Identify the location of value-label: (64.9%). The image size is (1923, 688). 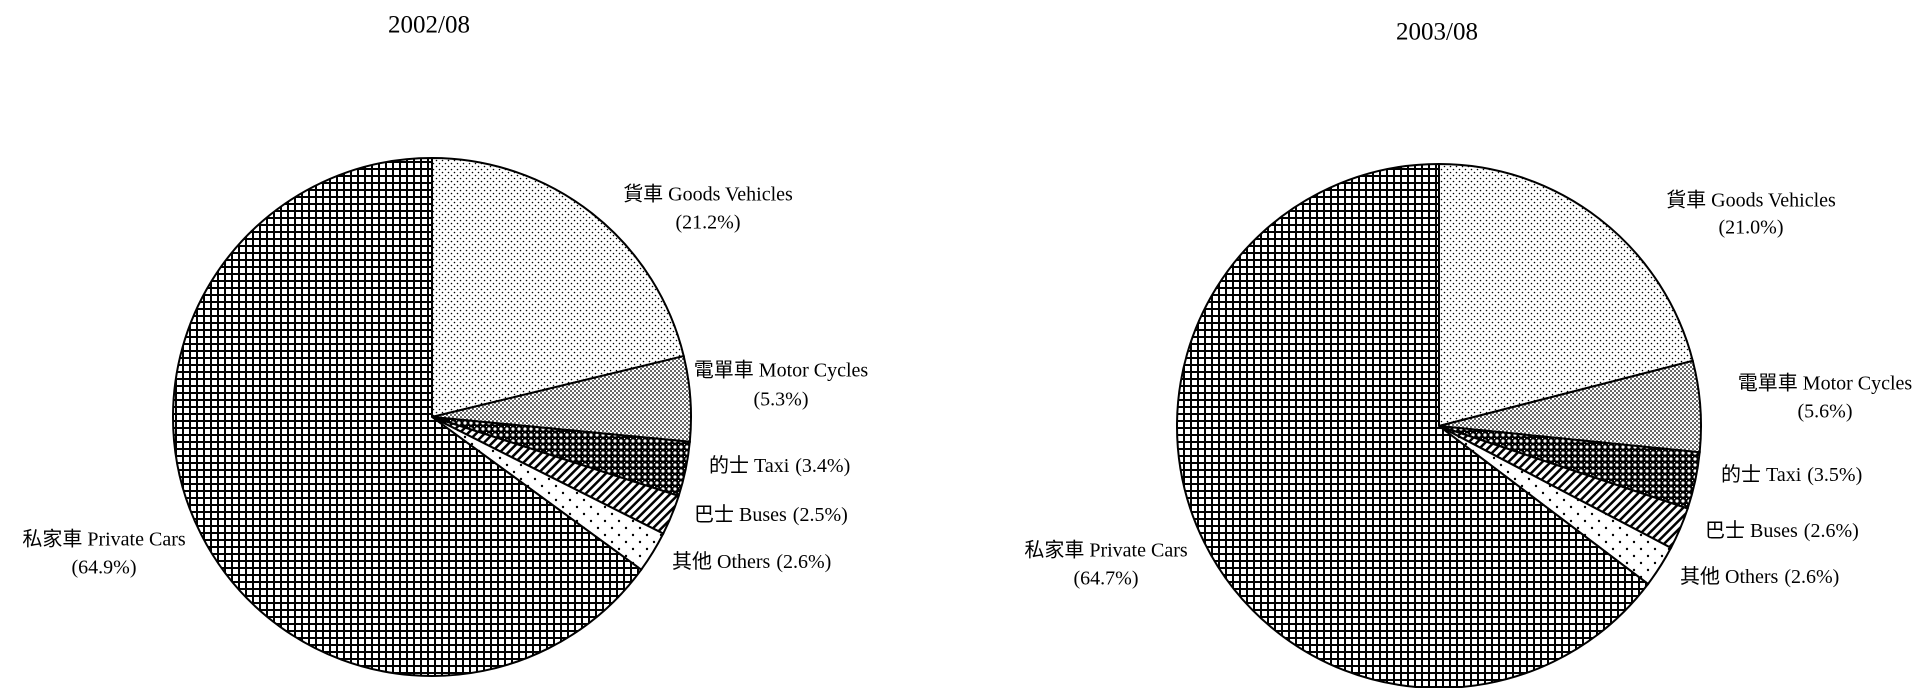
(104, 568).